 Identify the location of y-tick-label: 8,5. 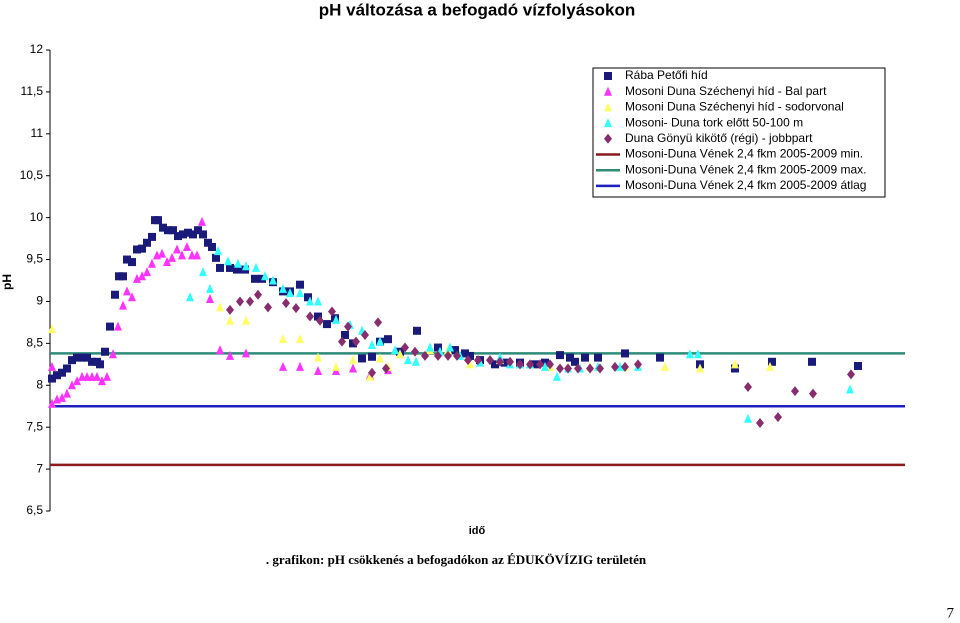
(34, 343).